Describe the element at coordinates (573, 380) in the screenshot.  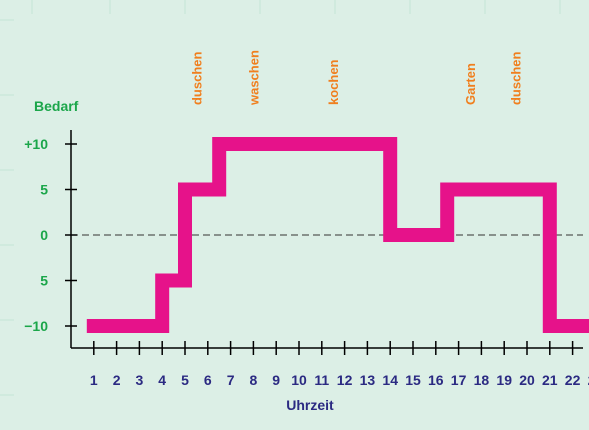
I see `x-tick-label: 22` at that location.